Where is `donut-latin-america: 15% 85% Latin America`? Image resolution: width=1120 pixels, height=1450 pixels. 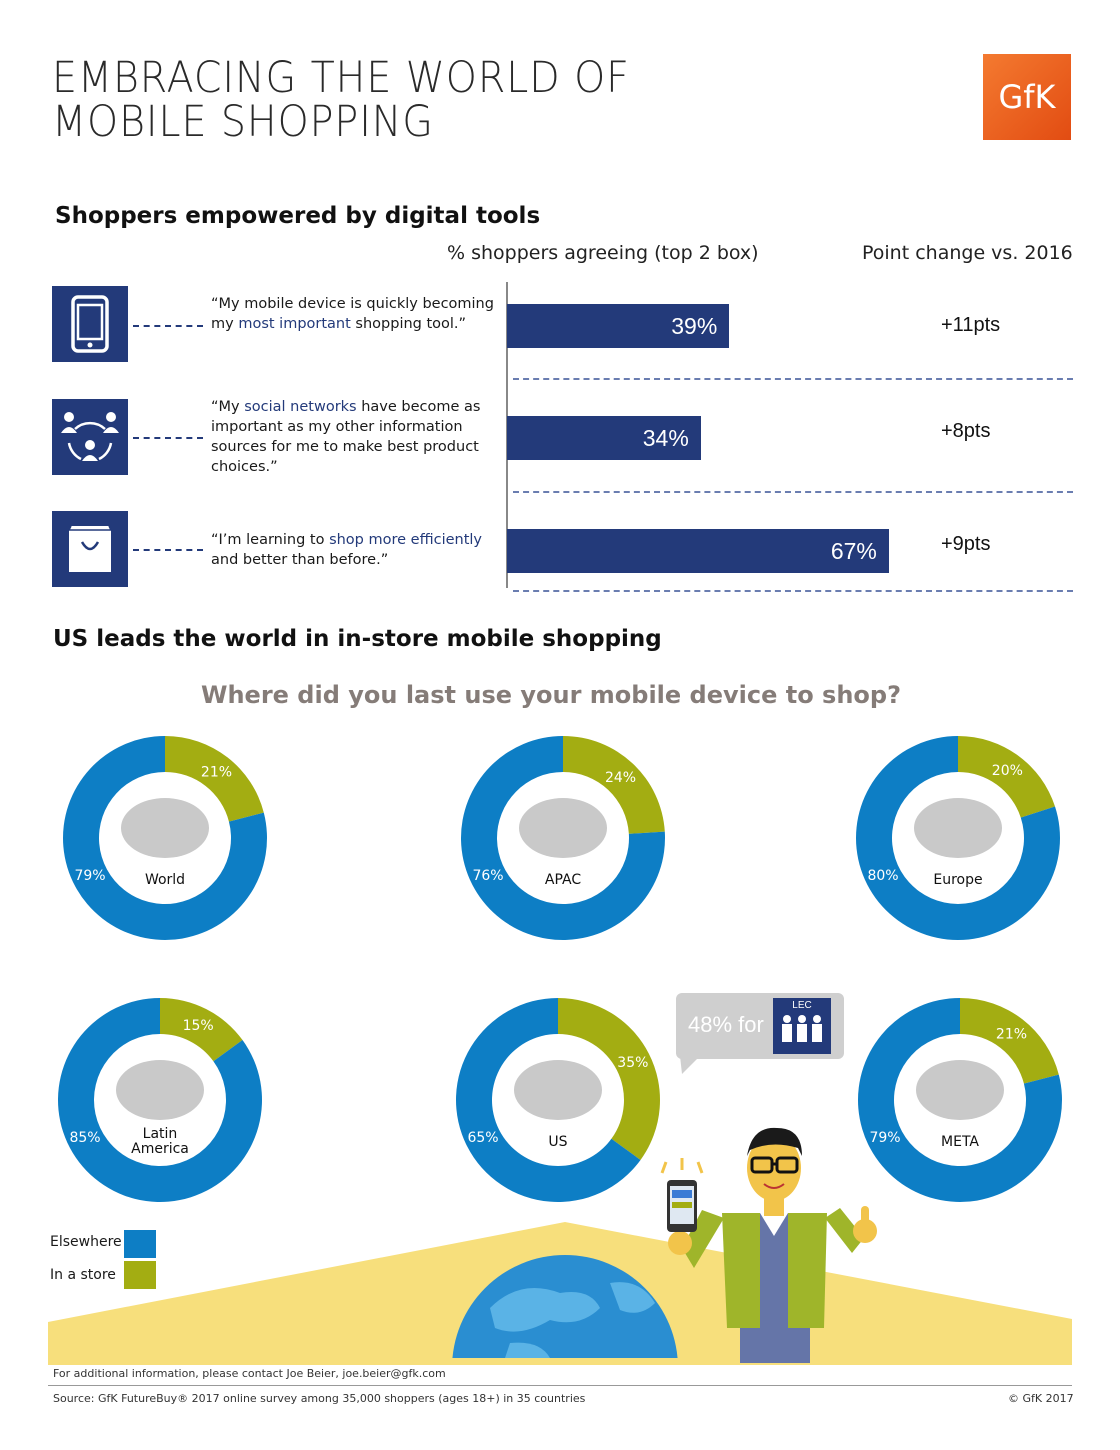
donut-latin-america: 15% 85% Latin America is located at coordinates (160, 1100).